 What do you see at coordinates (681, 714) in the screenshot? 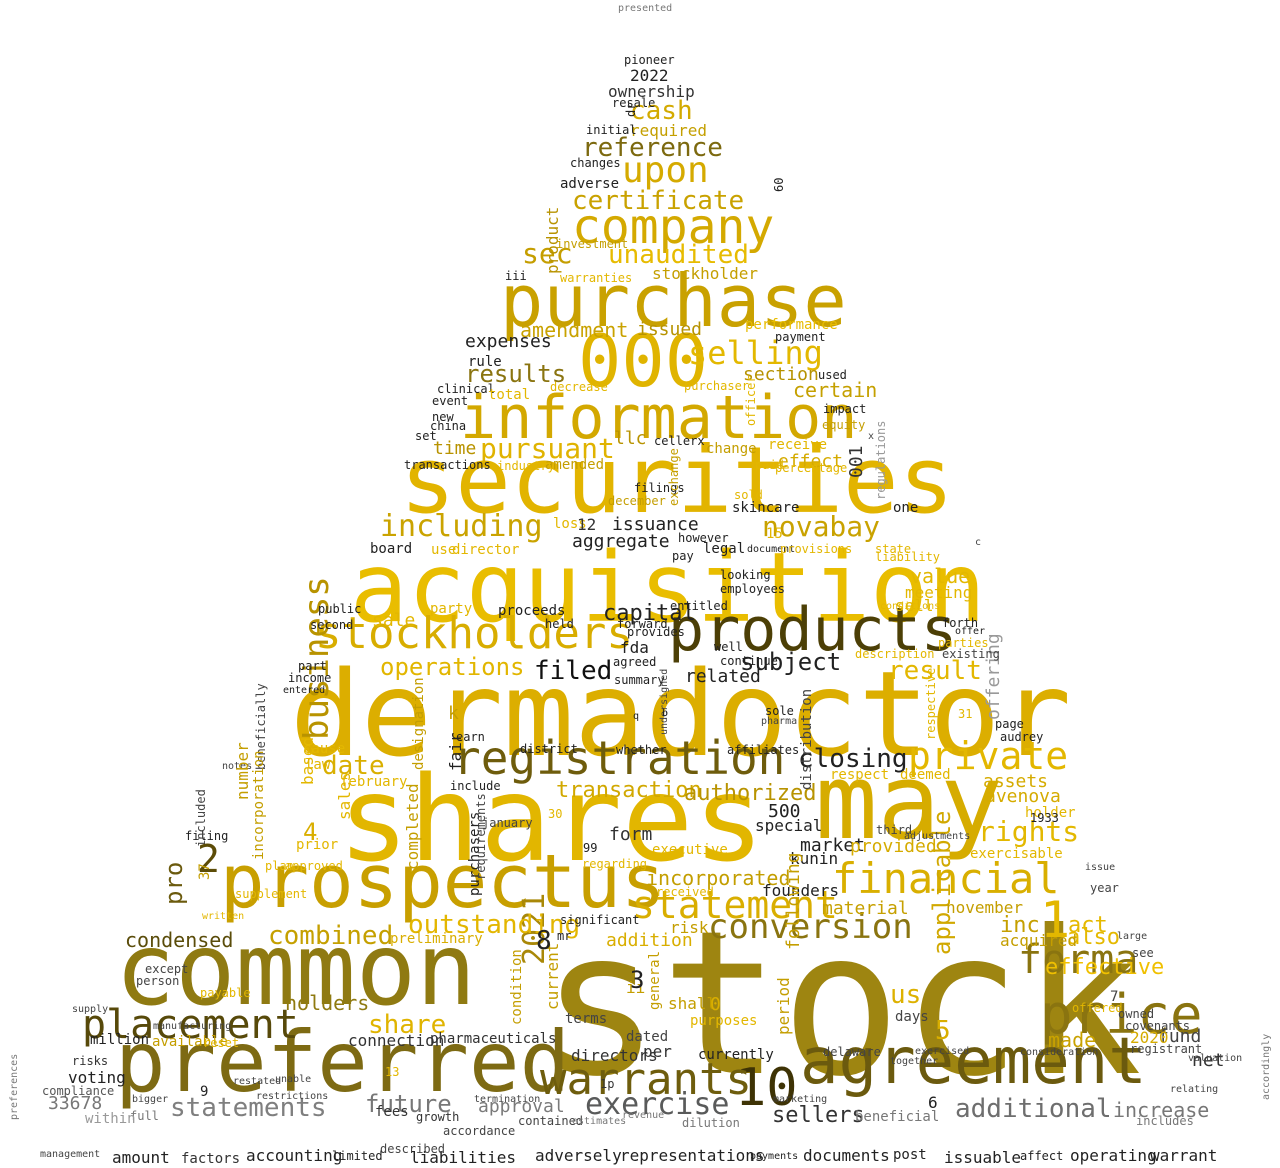
I see `cloud-word-dermadoctor: dermadoctor` at bounding box center [681, 714].